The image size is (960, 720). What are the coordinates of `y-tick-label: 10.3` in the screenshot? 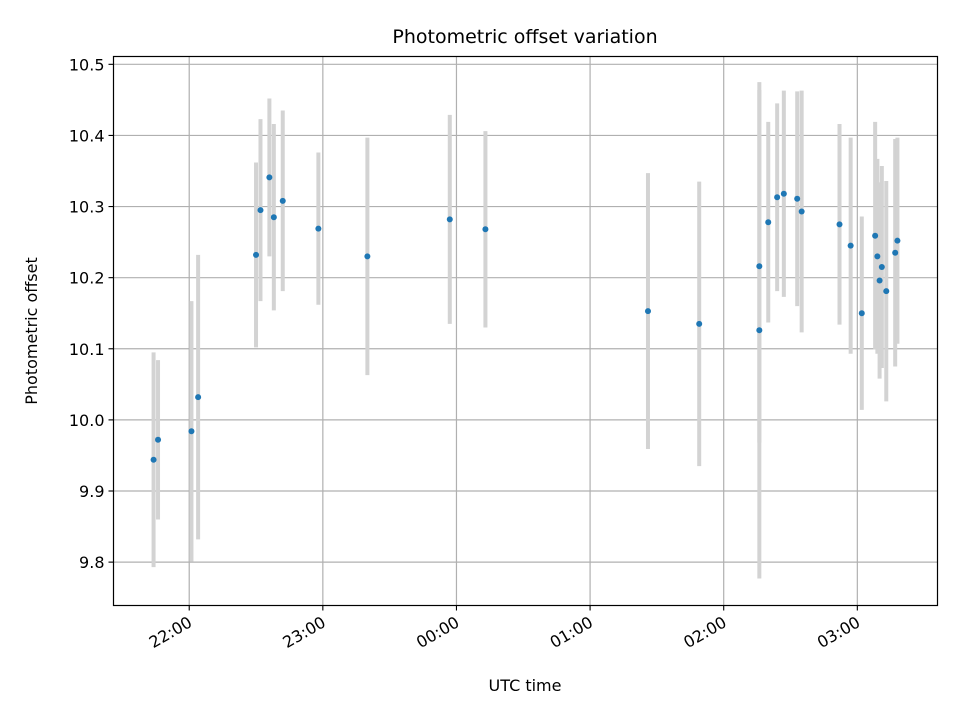 It's located at (87, 207).